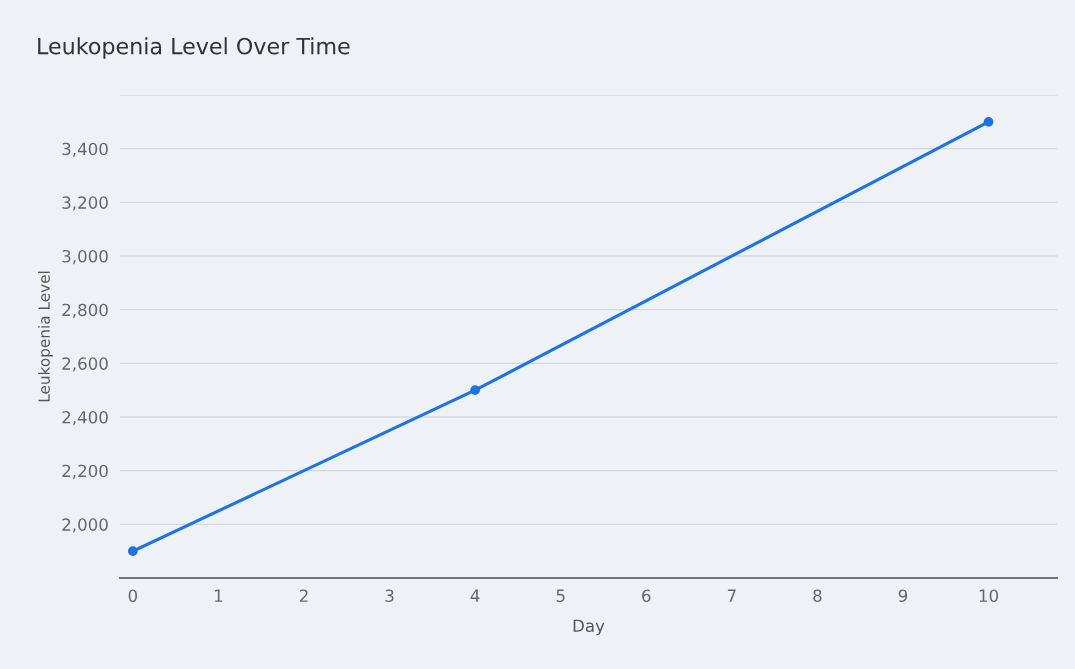 Image resolution: width=1075 pixels, height=669 pixels. What do you see at coordinates (303, 595) in the screenshot?
I see `x-tick-label: 2` at bounding box center [303, 595].